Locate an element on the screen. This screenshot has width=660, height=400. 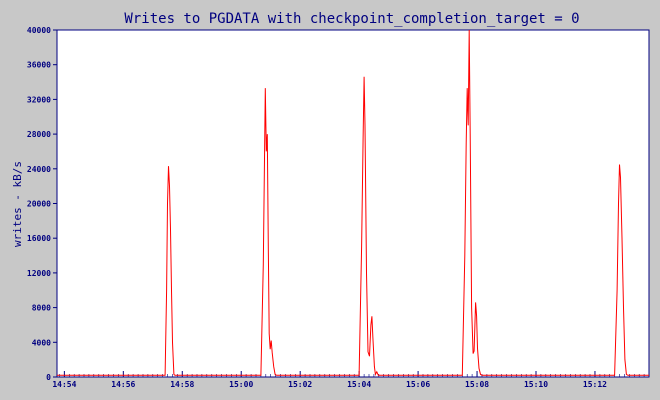
y-tick-label-7: 28000 is located at coordinates (39, 134).